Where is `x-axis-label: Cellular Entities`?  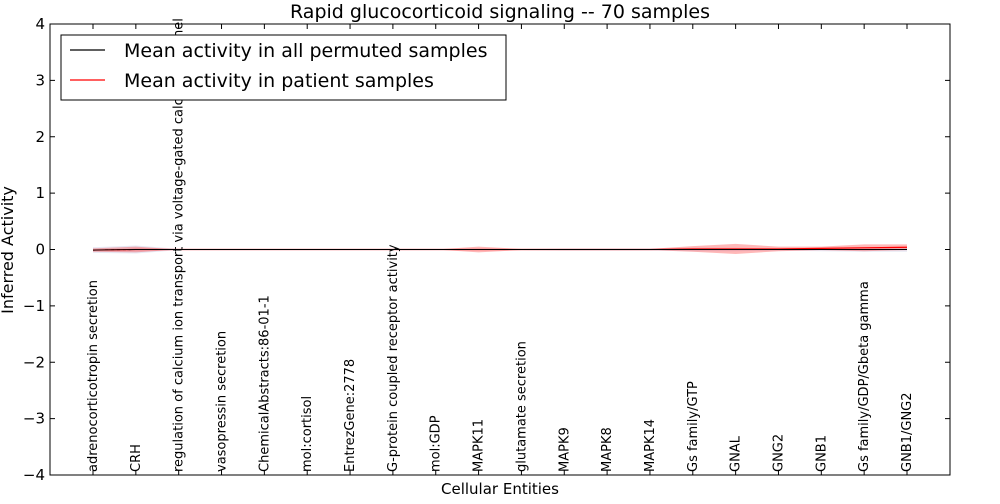
x-axis-label: Cellular Entities is located at coordinates (500, 489).